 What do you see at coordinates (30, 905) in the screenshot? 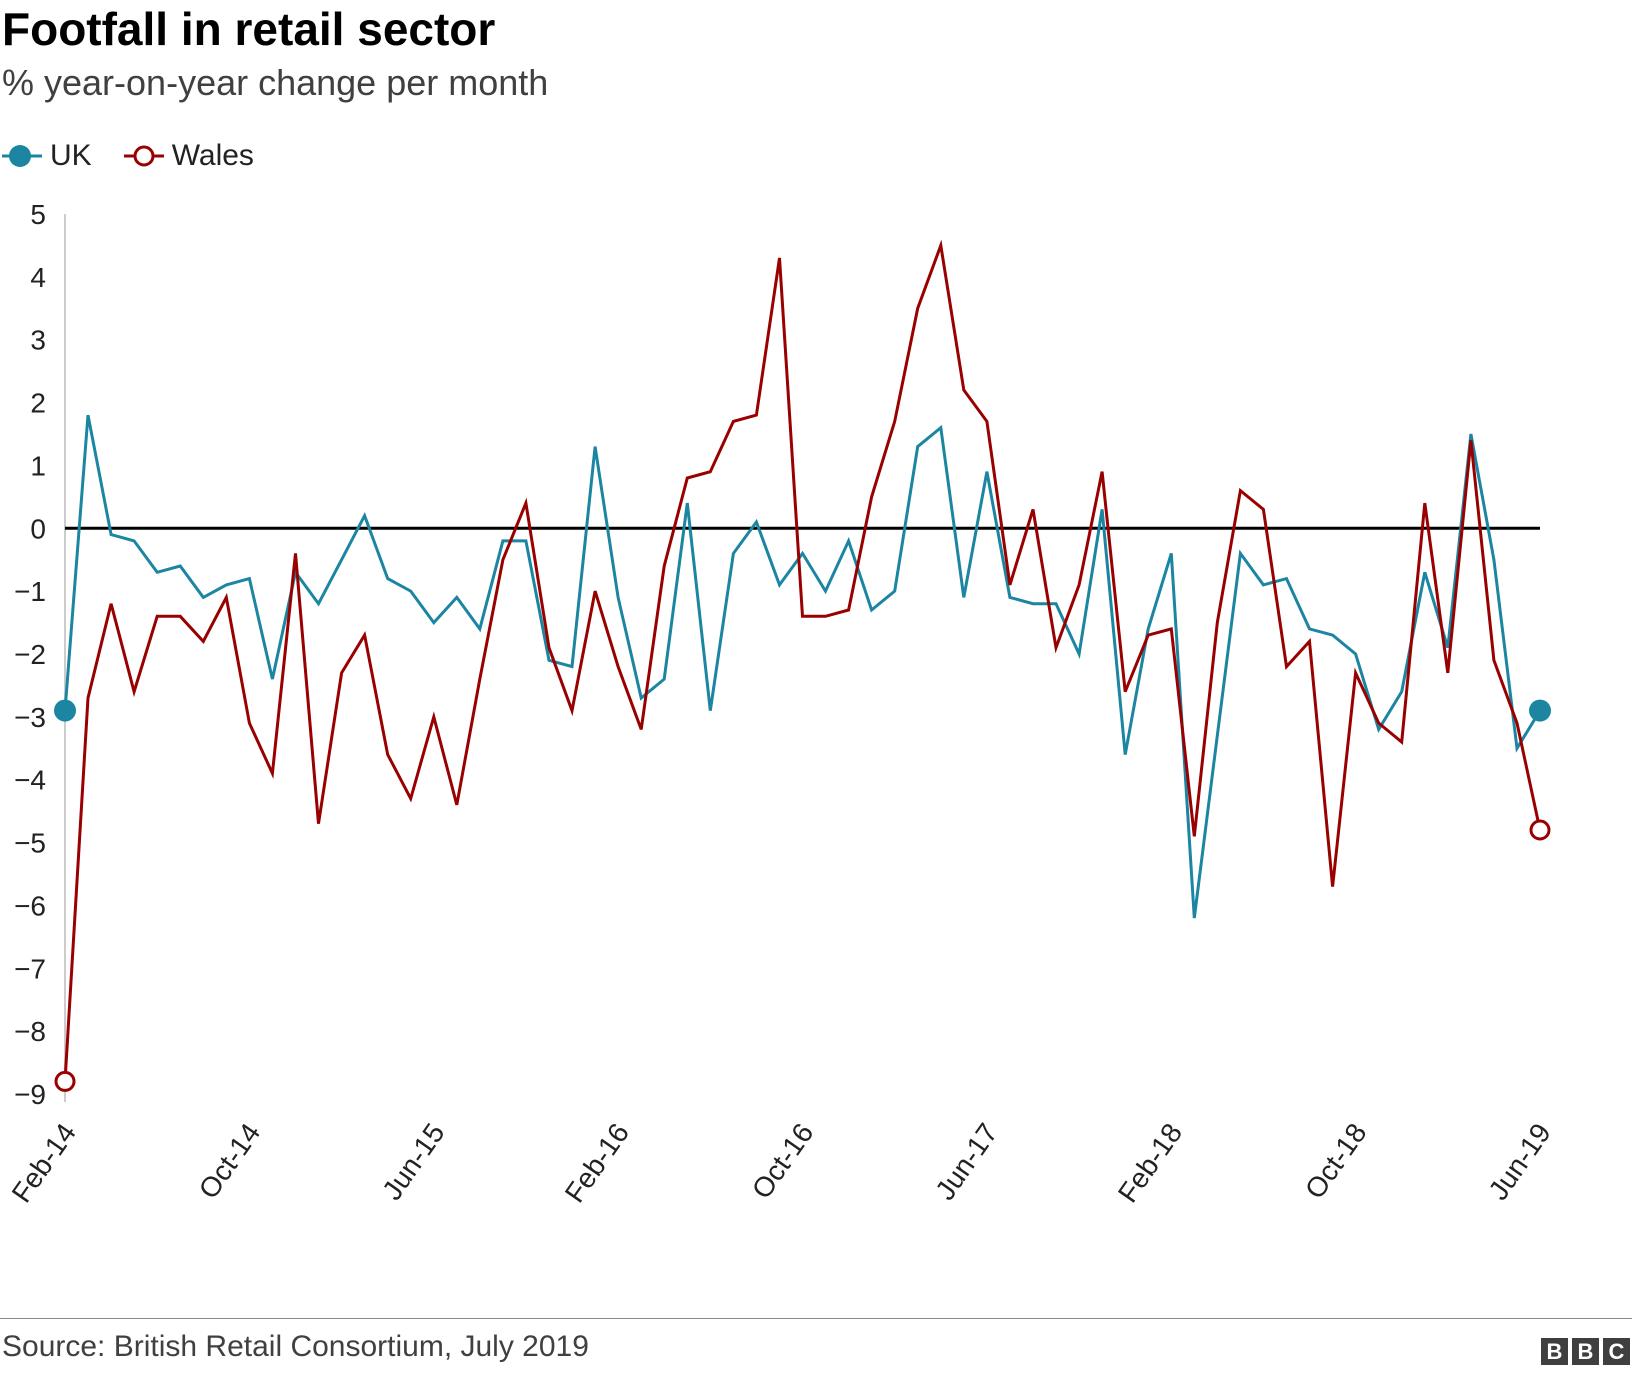
I see `y-tick-label: −6` at bounding box center [30, 905].